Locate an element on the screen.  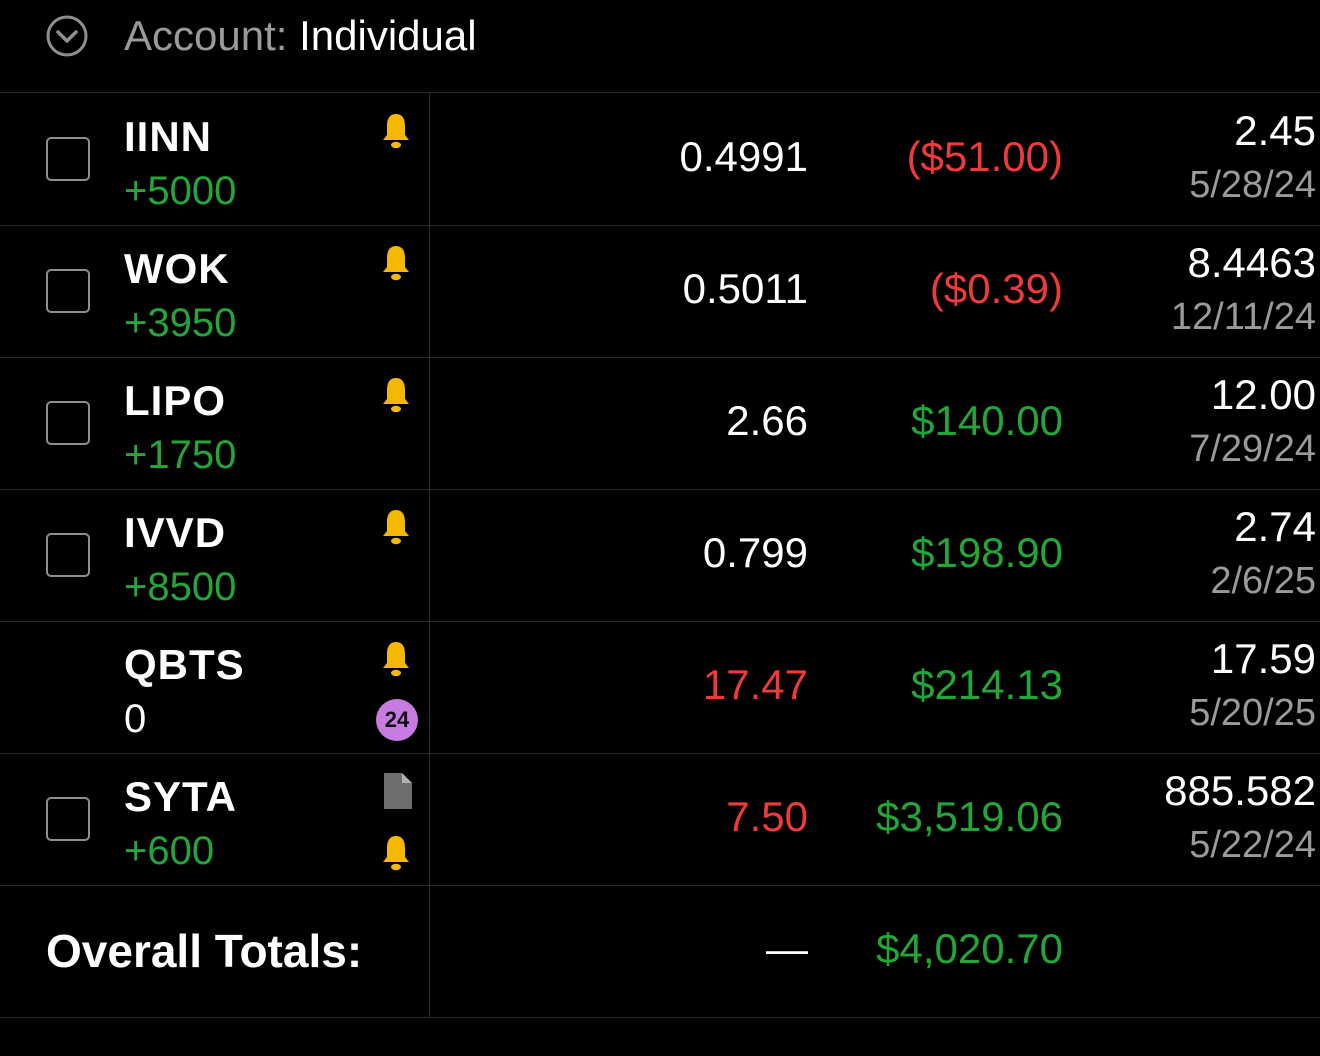
profit-loss: $198.90 is located at coordinates (987, 552).